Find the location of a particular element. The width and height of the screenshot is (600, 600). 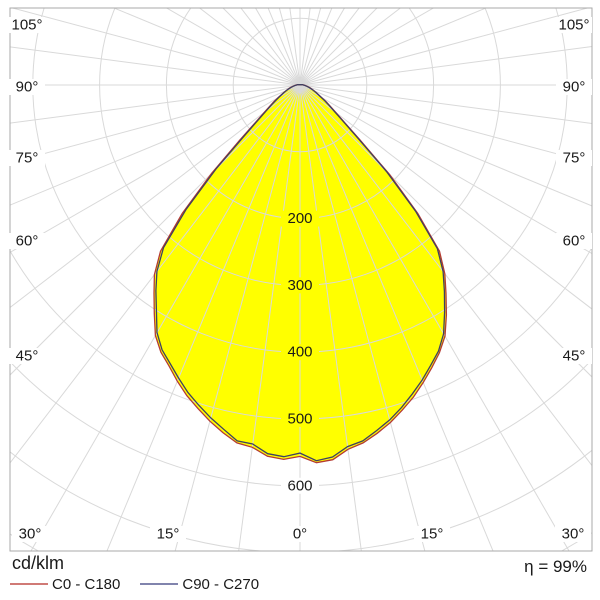

radial-tick-labels: 200 300 400 500 600 is located at coordinates (300, 352).